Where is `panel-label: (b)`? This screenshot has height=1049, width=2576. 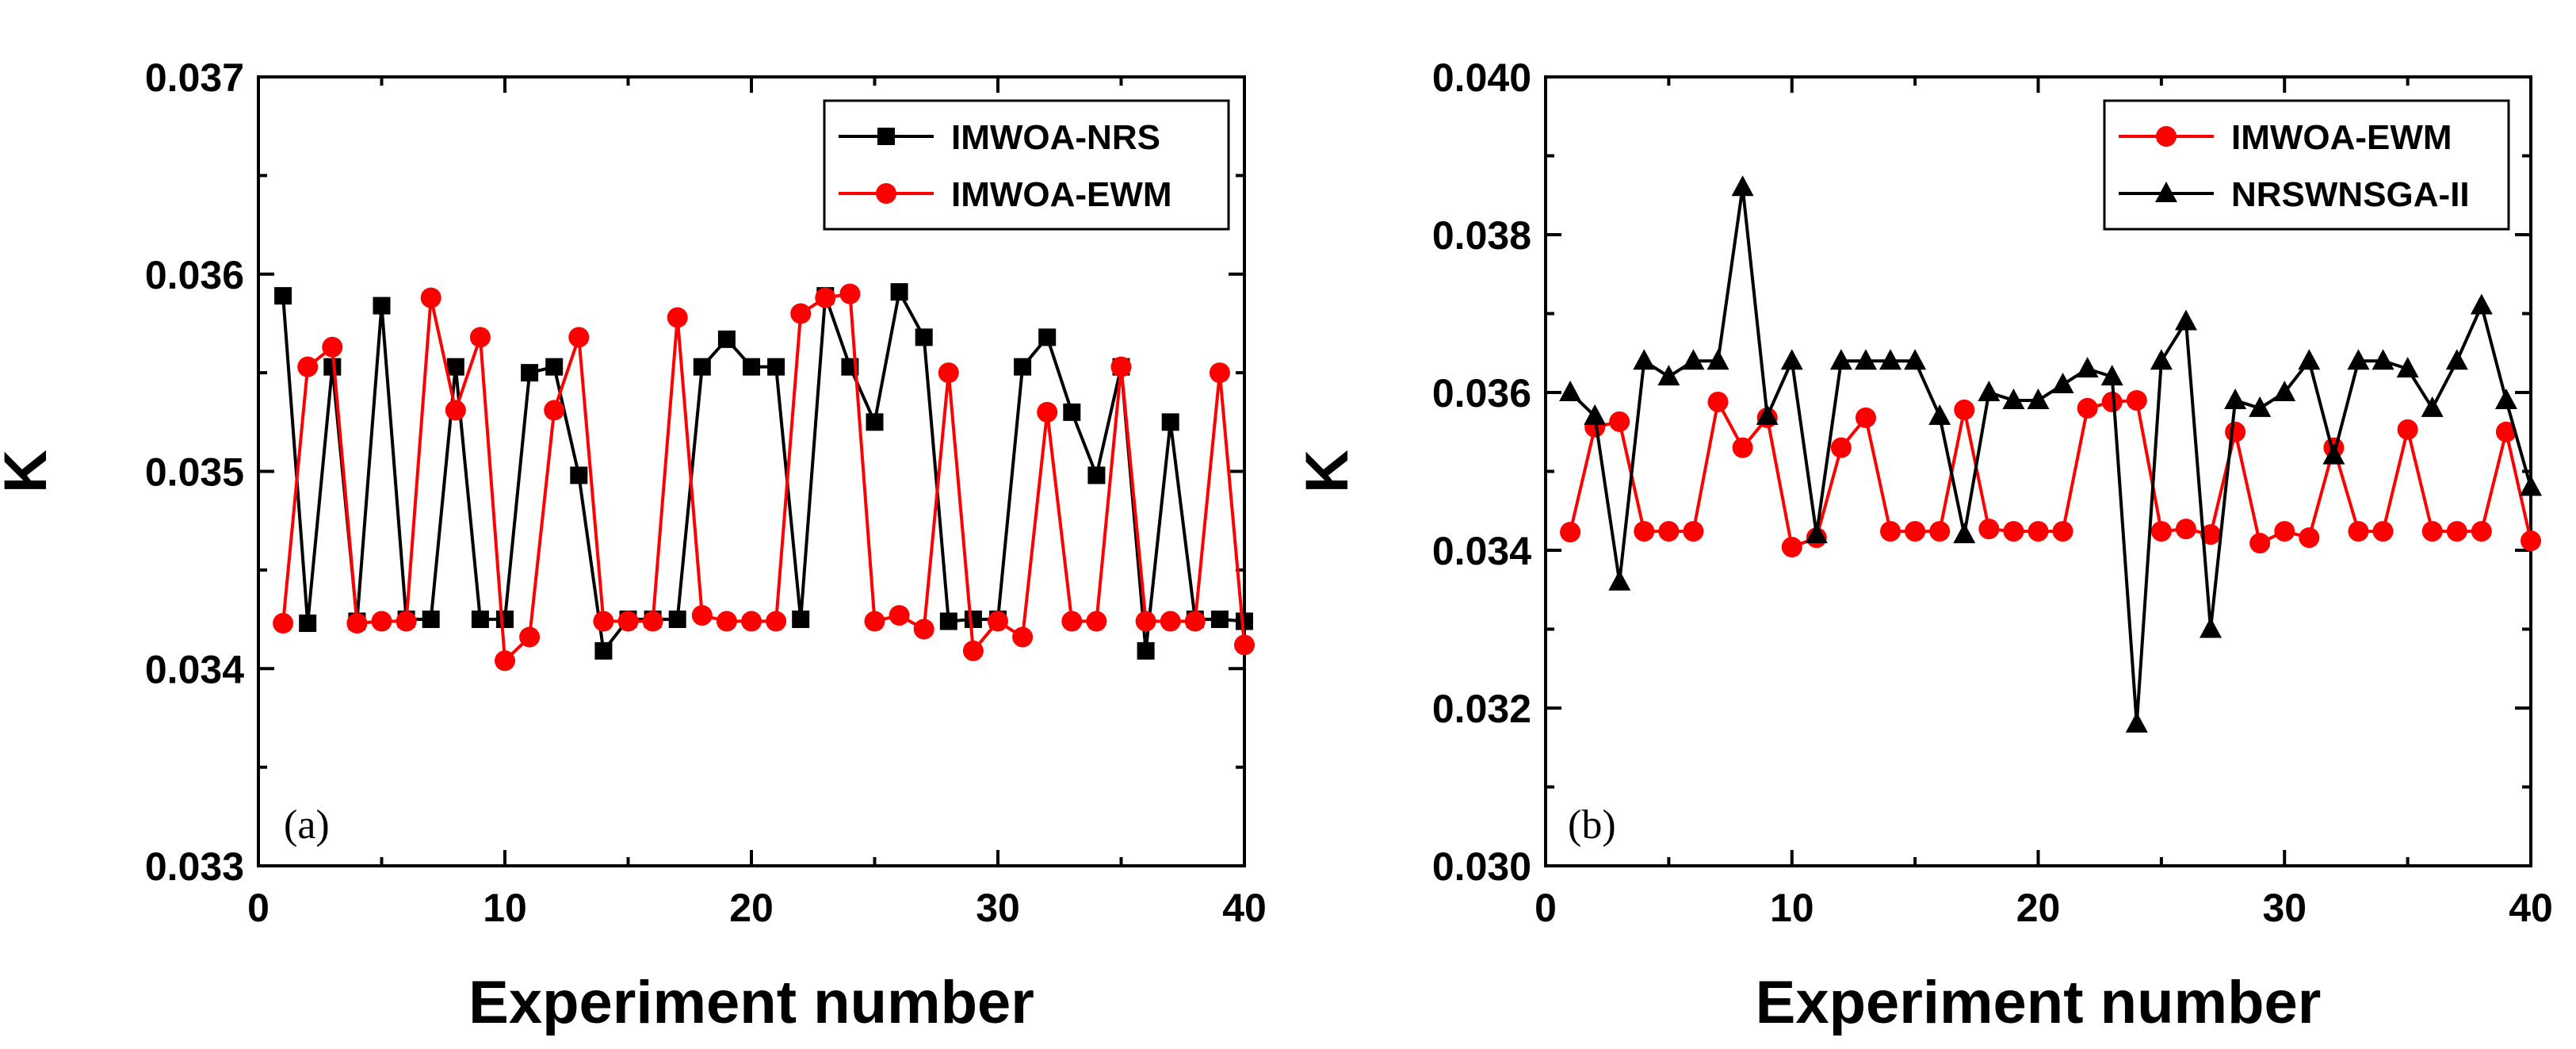
panel-label: (b) is located at coordinates (1592, 825).